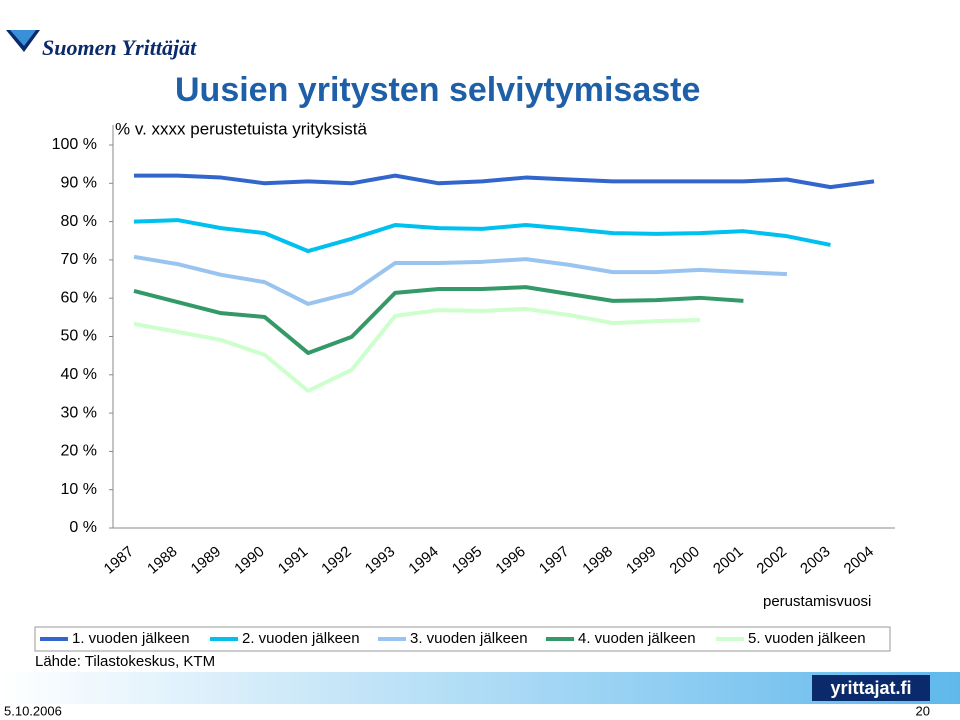  Describe the element at coordinates (23, 38) in the screenshot. I see `logo-mark-inner` at that location.